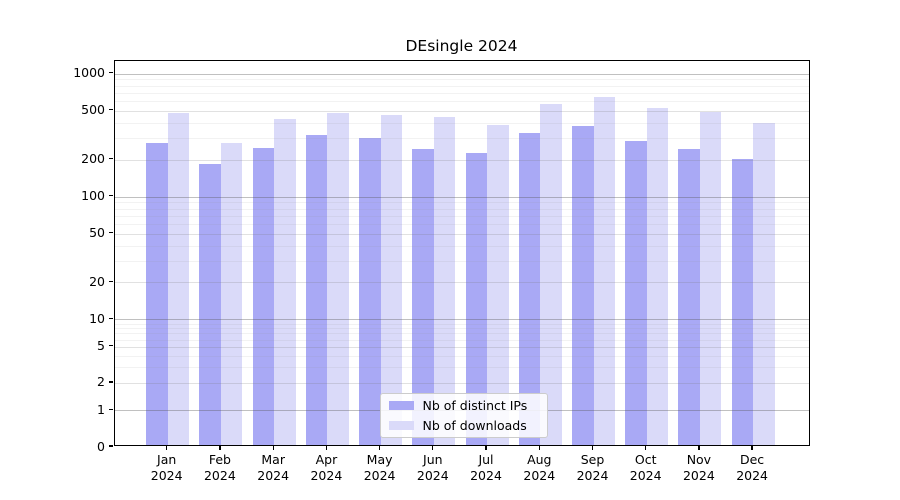 The image size is (900, 500). Describe the element at coordinates (285, 282) in the screenshot. I see `bar-mar-downloads` at that location.